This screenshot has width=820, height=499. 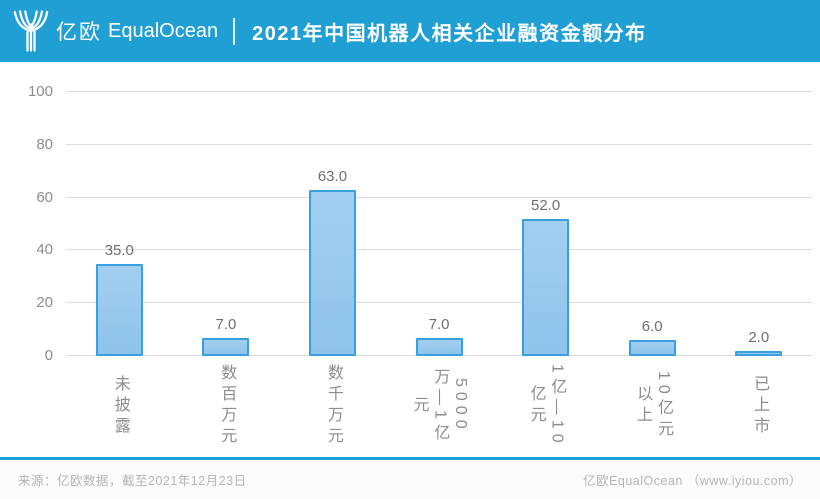 What do you see at coordinates (652, 327) in the screenshot?
I see `bar-value-label: 6.0` at bounding box center [652, 327].